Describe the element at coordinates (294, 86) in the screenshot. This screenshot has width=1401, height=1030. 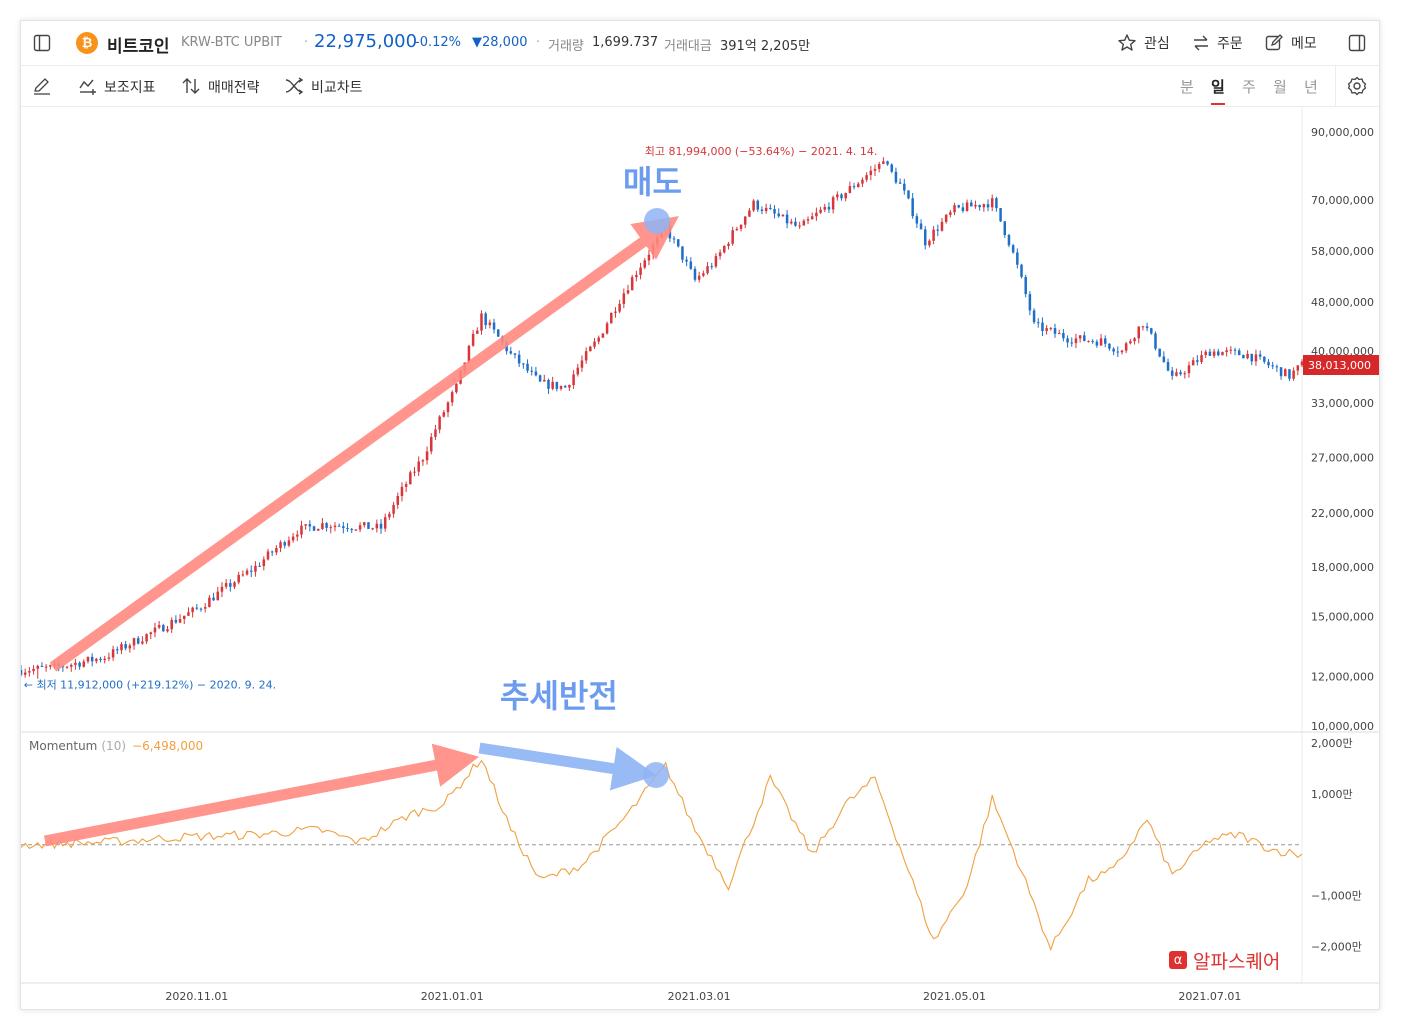
I see `compare-icon` at that location.